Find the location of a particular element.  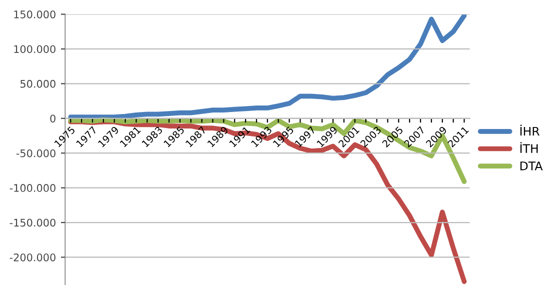

y-tick-label: 100.000 is located at coordinates (35, 49).